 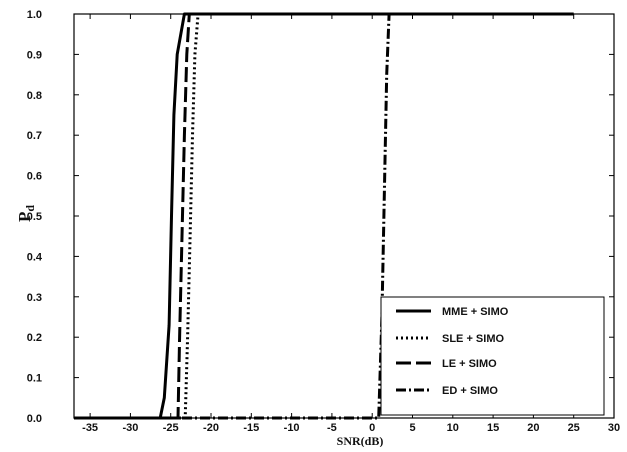 I want to click on legend-box, so click(x=492, y=356).